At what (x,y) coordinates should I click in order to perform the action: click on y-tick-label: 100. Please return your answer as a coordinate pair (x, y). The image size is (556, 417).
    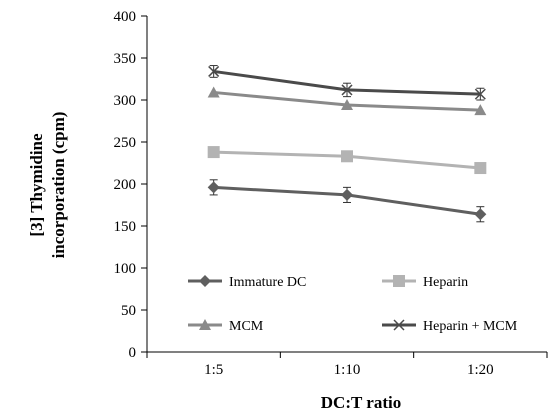
    Looking at the image, I should click on (125, 269).